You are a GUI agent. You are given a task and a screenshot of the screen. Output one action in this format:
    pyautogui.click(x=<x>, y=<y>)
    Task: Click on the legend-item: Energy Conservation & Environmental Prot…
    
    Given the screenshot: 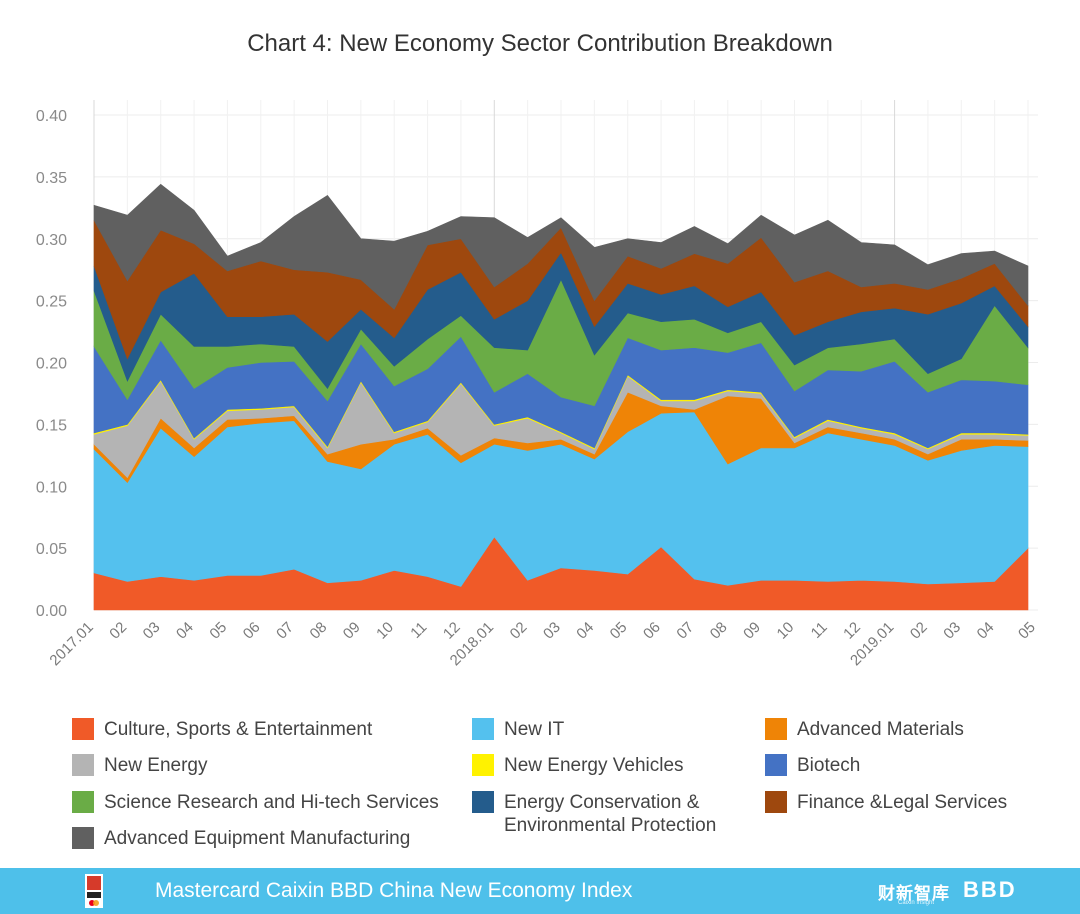 What is the action you would take?
    pyautogui.click(x=594, y=814)
    